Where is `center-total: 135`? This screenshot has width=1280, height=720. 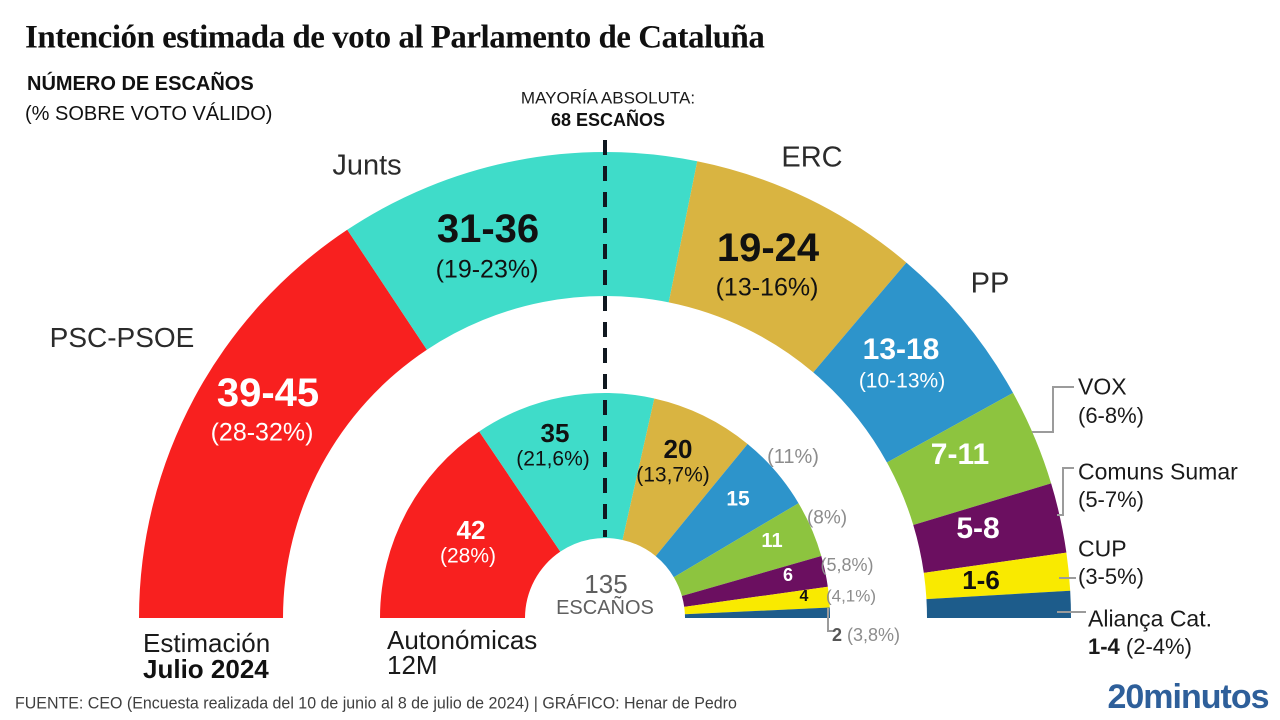 center-total: 135 is located at coordinates (606, 584).